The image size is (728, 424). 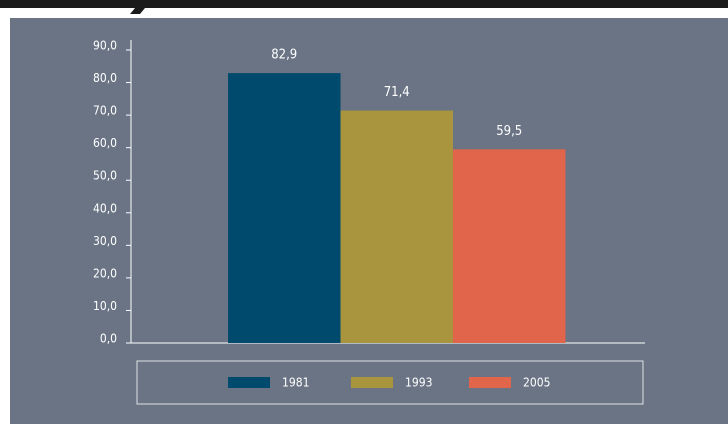 I want to click on value-label: 82,9, so click(x=284, y=55).